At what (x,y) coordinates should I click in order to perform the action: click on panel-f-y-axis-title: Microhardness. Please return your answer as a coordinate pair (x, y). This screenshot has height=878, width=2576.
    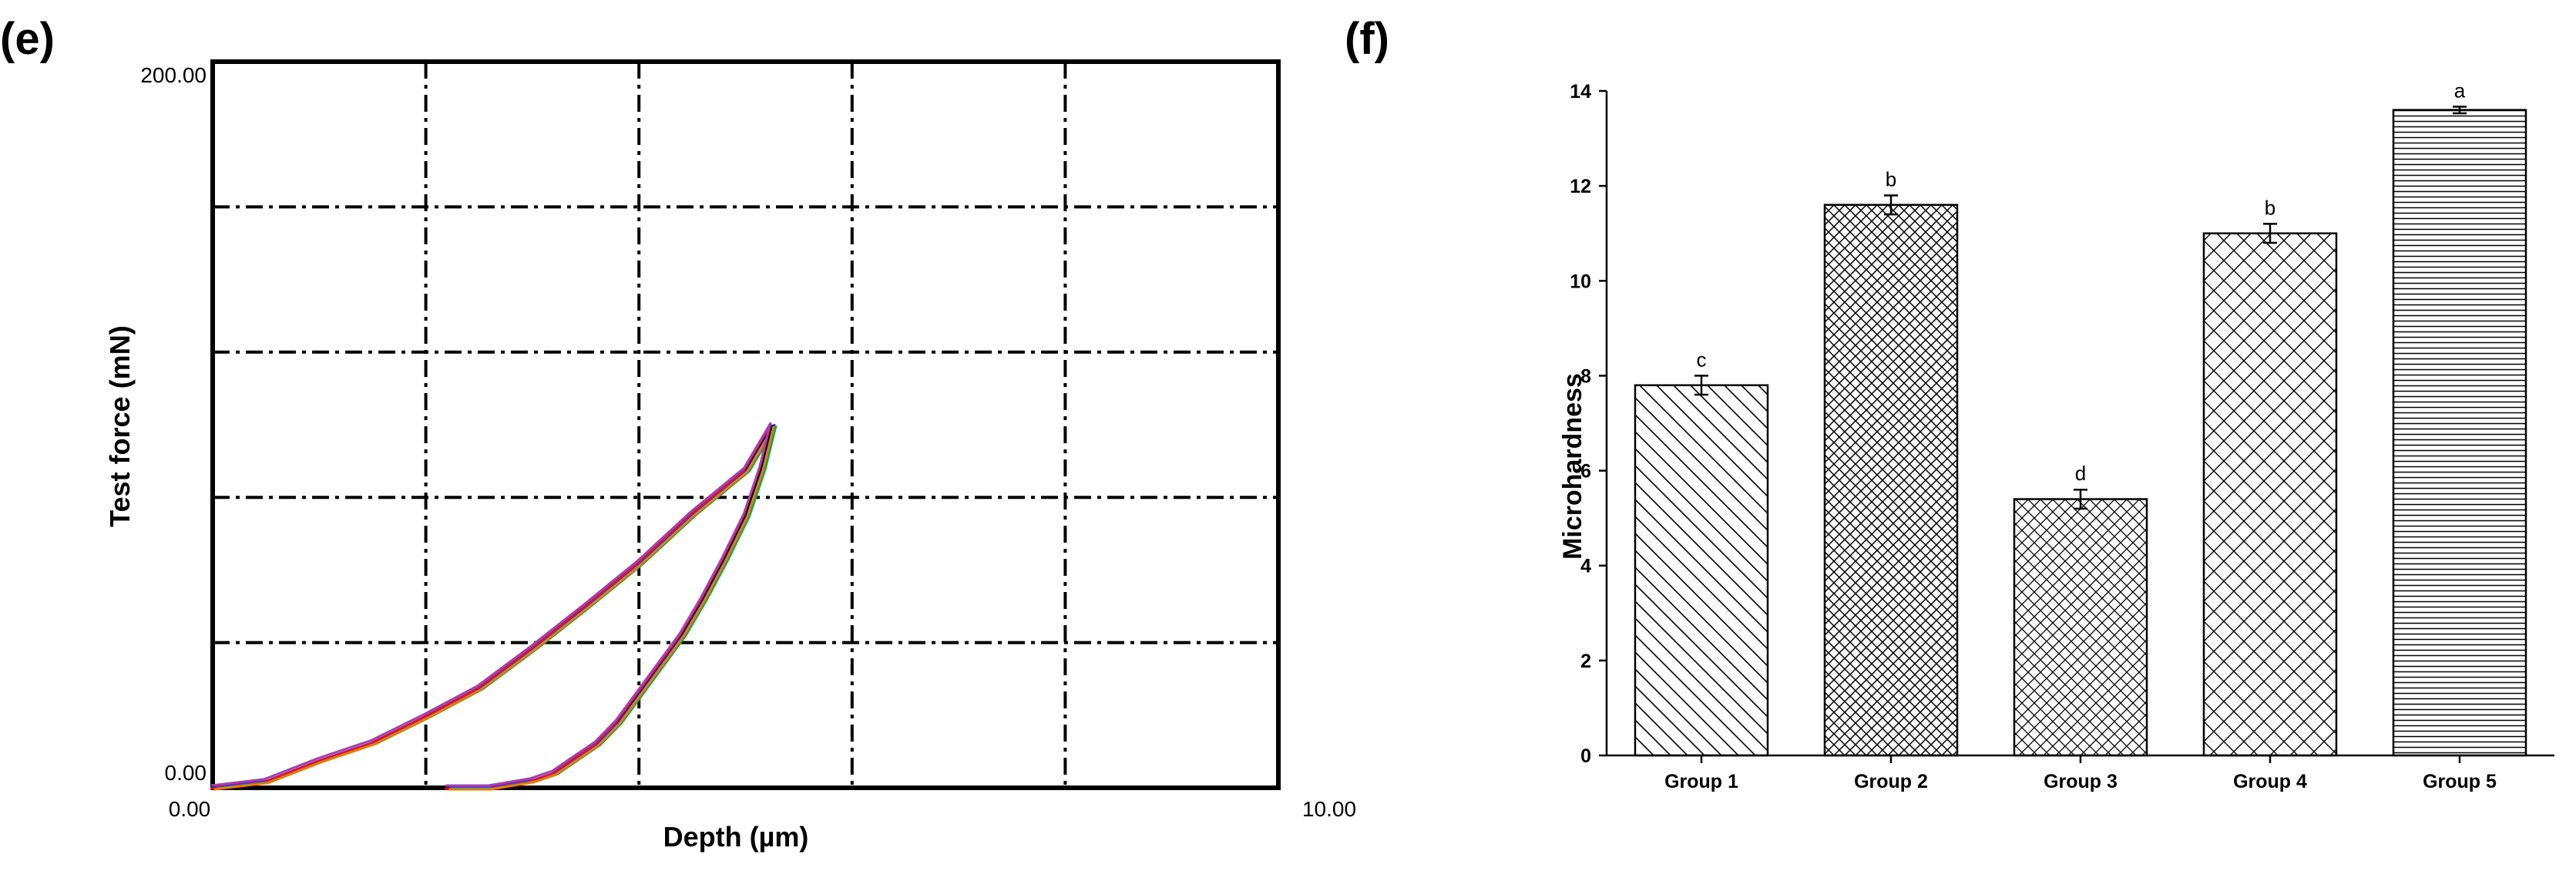
    Looking at the image, I should click on (1572, 466).